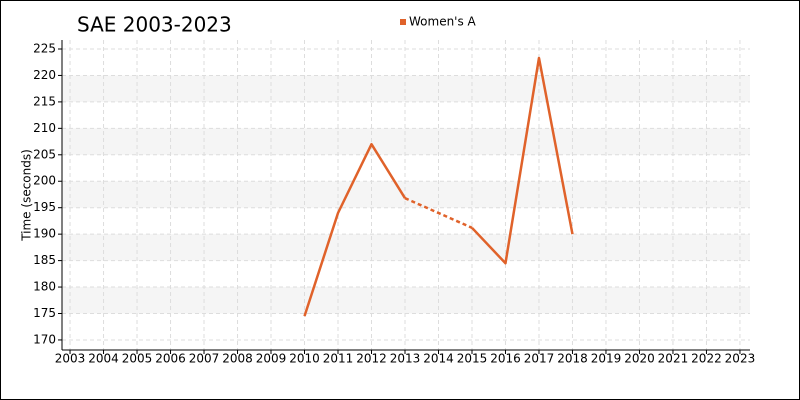  Describe the element at coordinates (271, 359) in the screenshot. I see `x-tick-label: 2009` at that location.